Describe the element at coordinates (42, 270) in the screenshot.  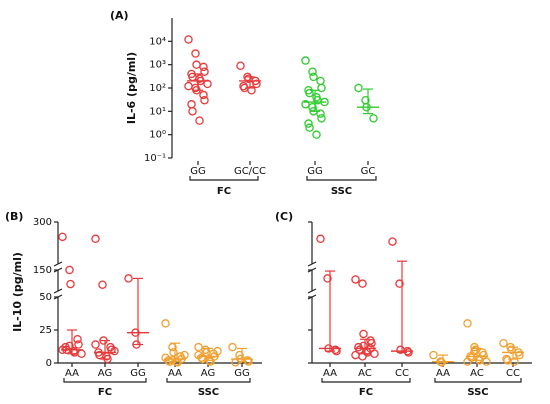
I see `y-tick-label: 150` at that location.